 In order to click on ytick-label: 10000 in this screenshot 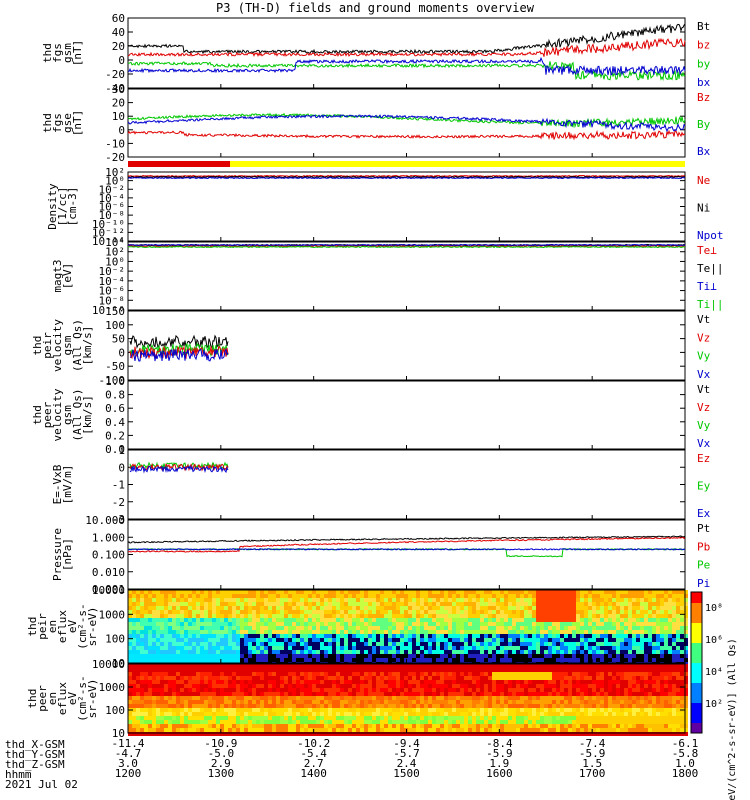, I will do `click(108, 590)`.